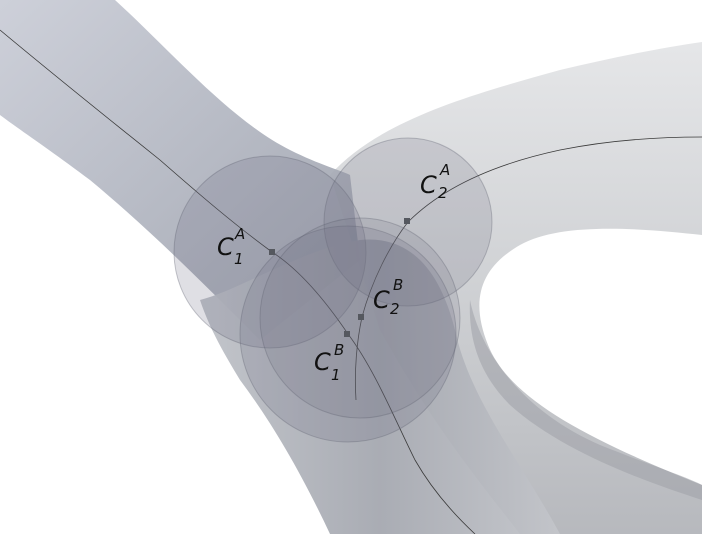 The height and width of the screenshot is (534, 702). Describe the element at coordinates (272, 252) in the screenshot. I see `marker-c1a` at that location.